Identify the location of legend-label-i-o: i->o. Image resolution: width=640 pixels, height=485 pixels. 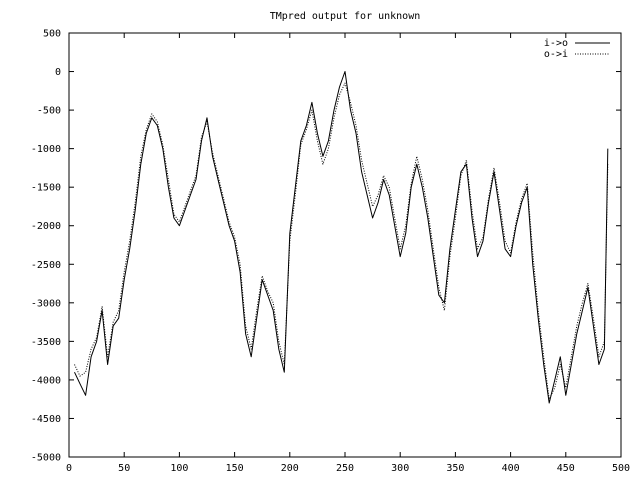
(556, 43).